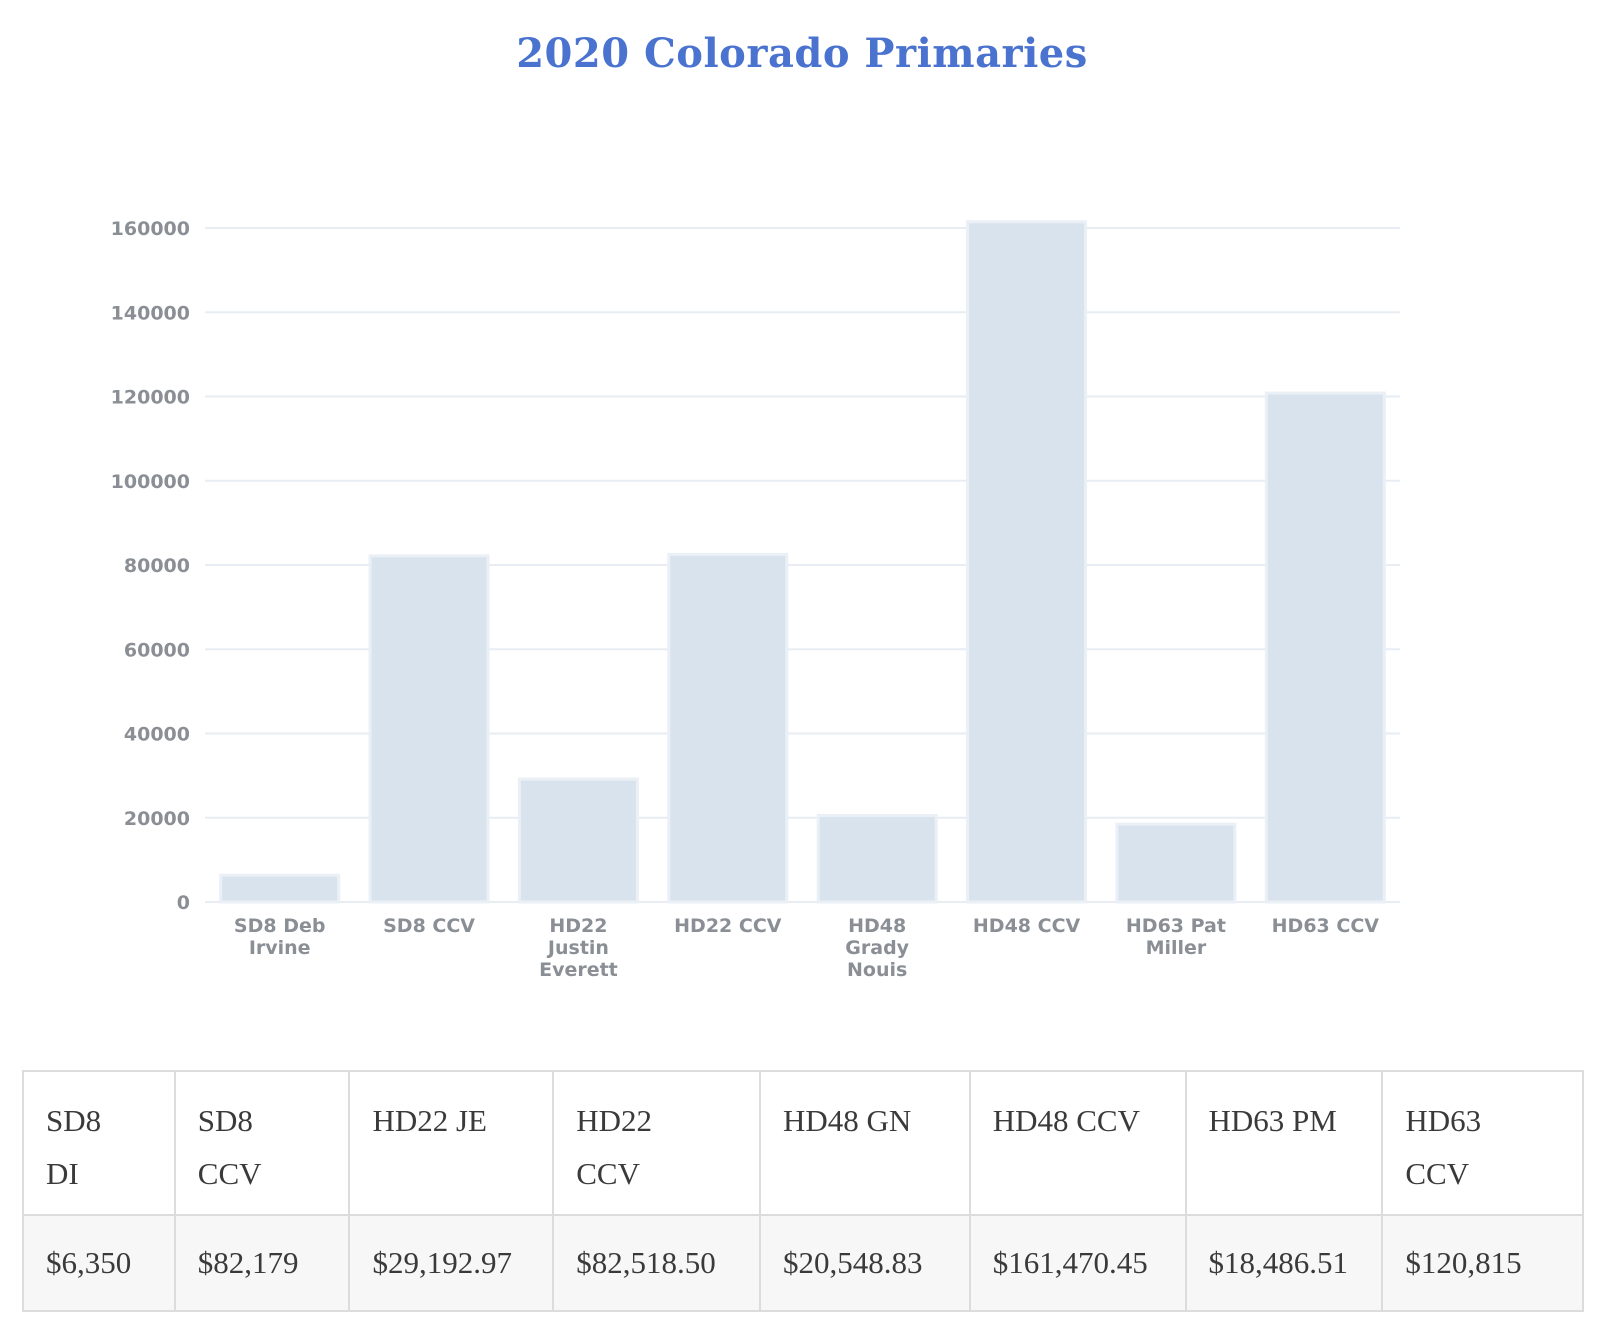  Describe the element at coordinates (262, 1263) in the screenshot. I see `table-value-cell: $82,179` at that location.